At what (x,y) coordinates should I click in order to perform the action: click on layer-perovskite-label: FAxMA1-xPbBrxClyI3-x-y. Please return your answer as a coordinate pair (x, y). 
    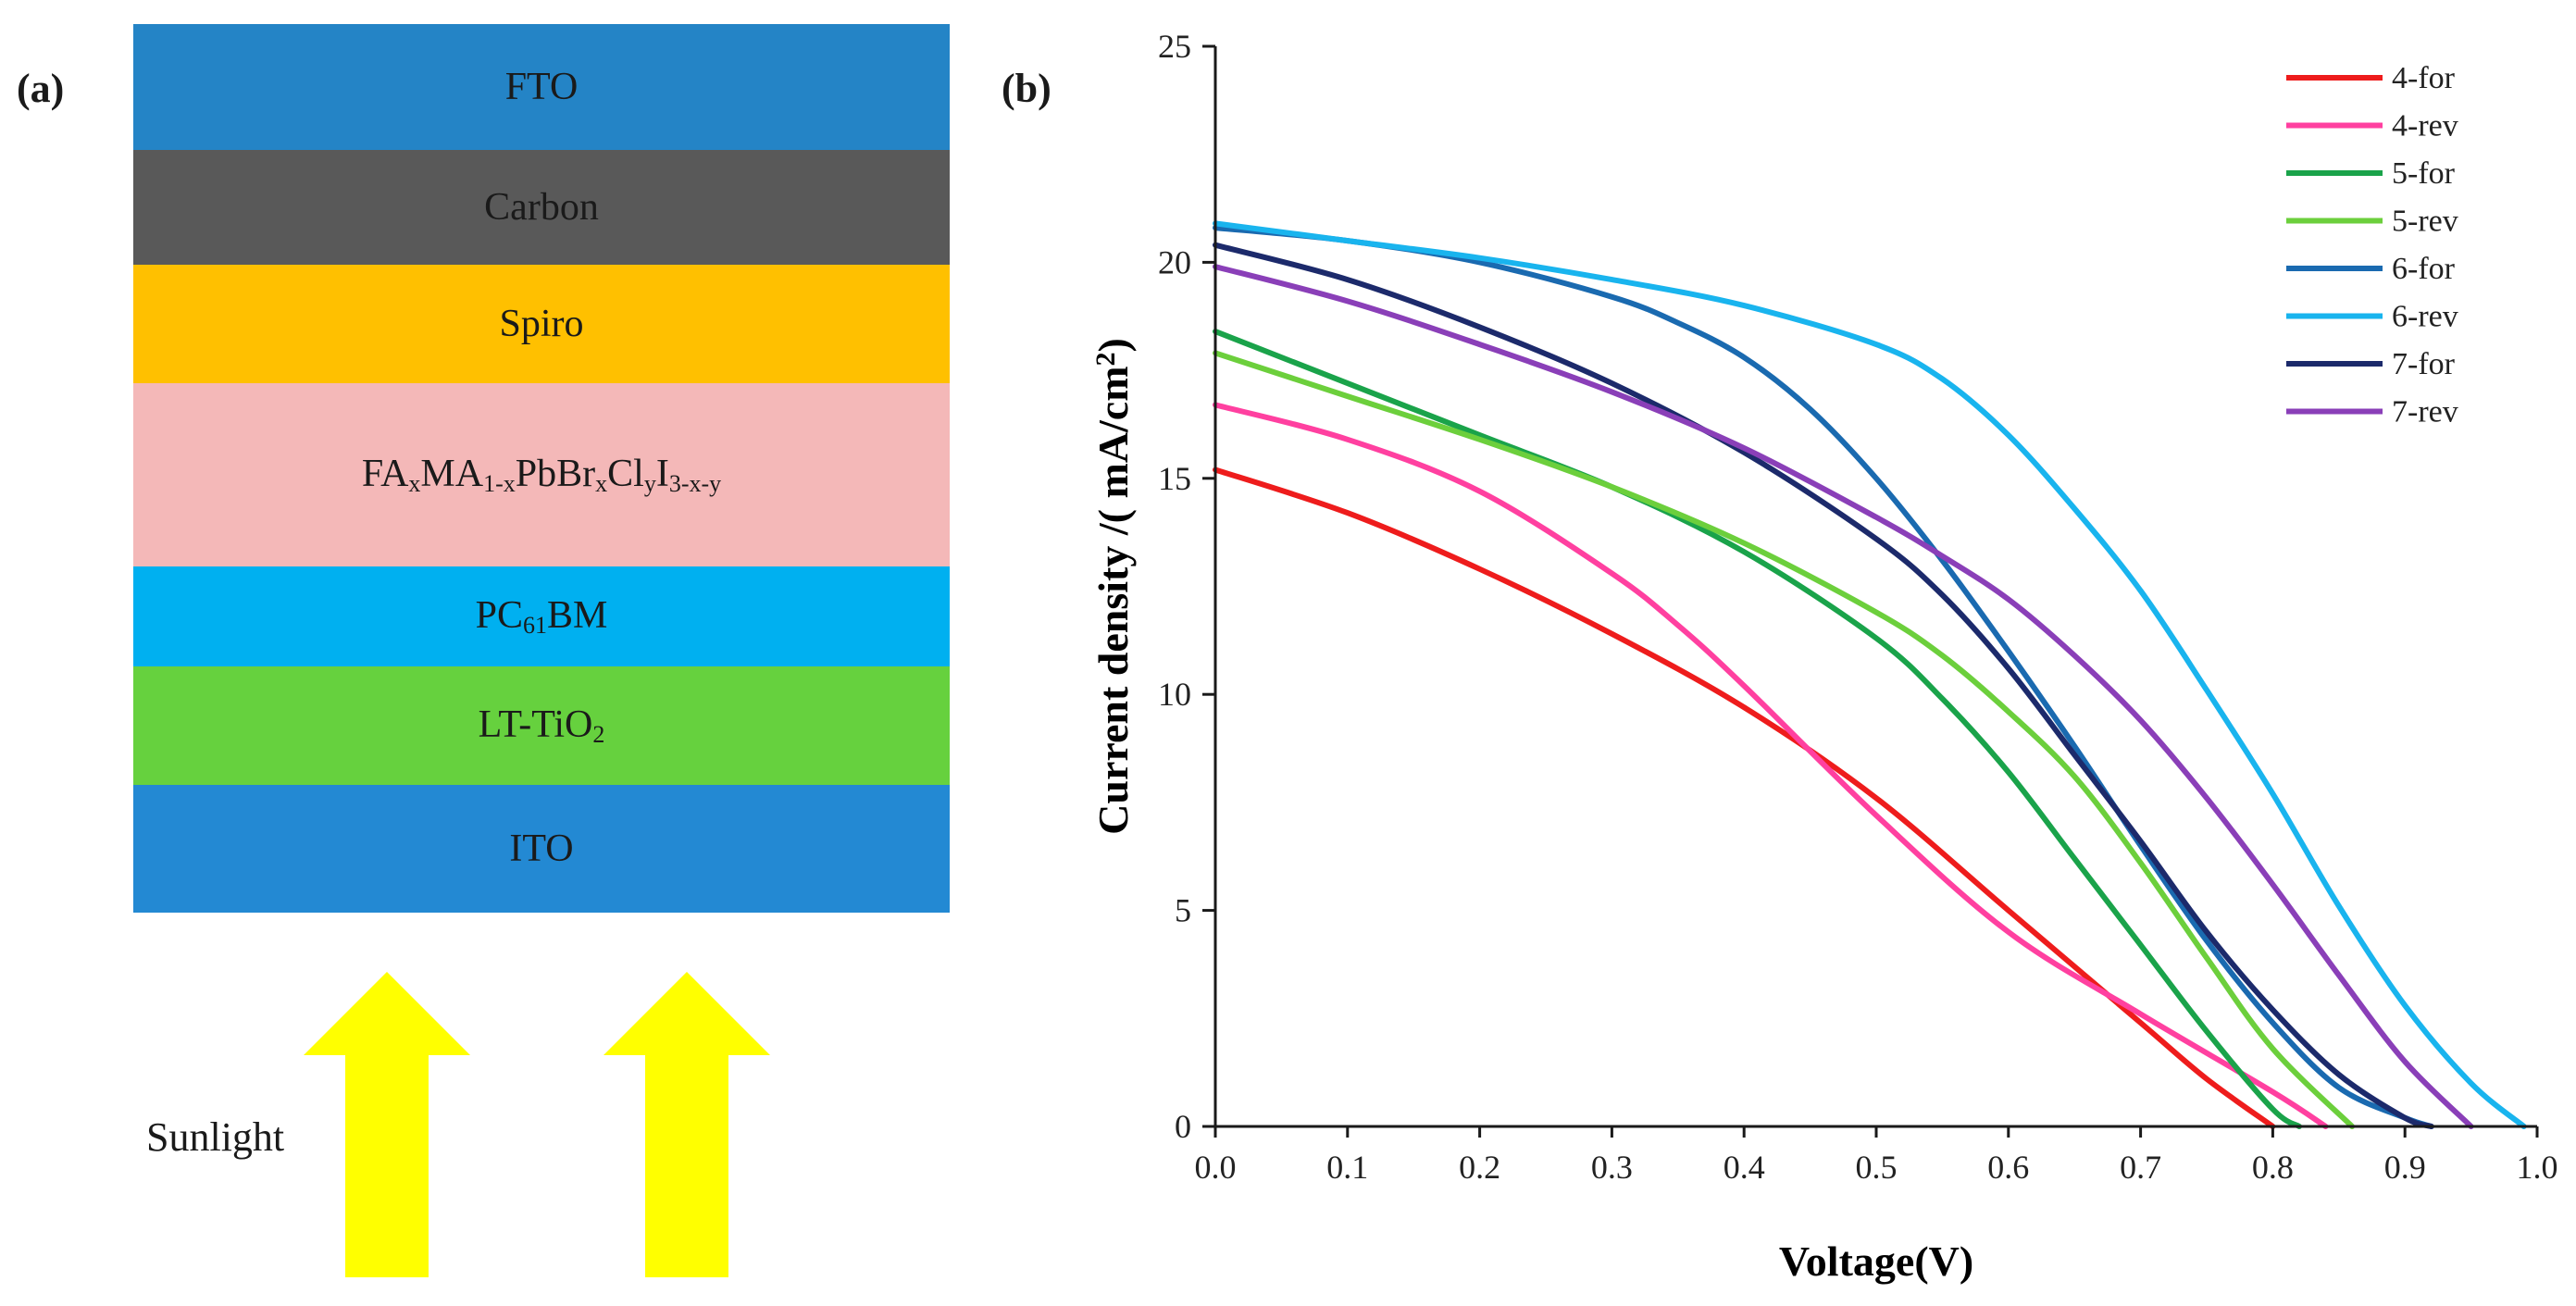
    Looking at the image, I should click on (541, 475).